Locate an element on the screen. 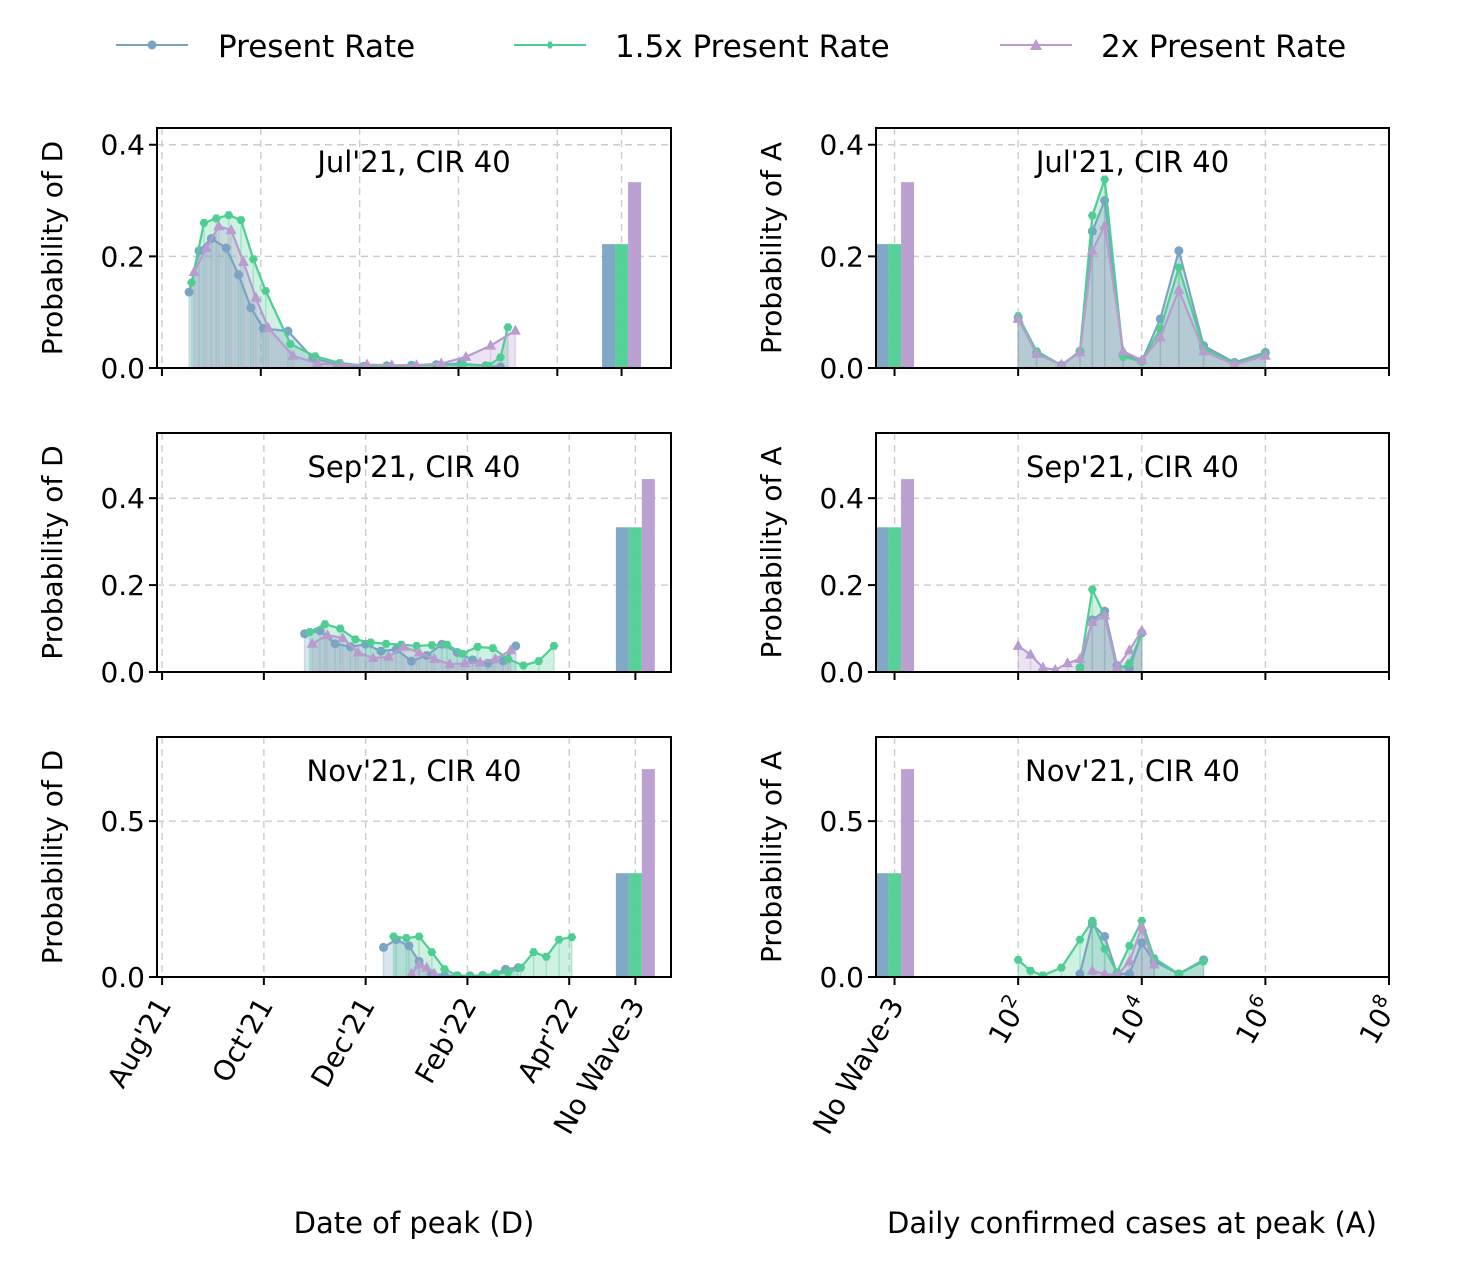 This screenshot has width=1462, height=1272. y-tick-label: 0.2 is located at coordinates (841, 256).